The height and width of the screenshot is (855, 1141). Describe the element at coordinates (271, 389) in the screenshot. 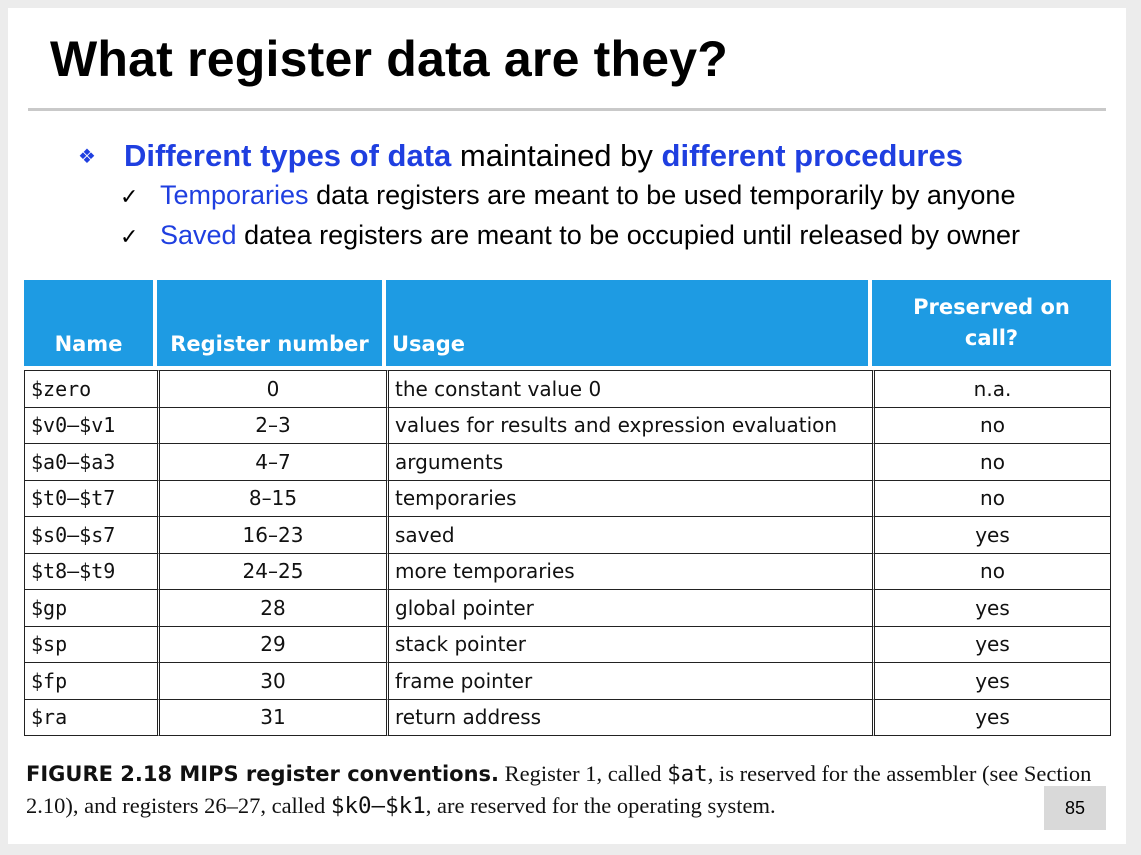

I see `cell-register-number: 0` at that location.